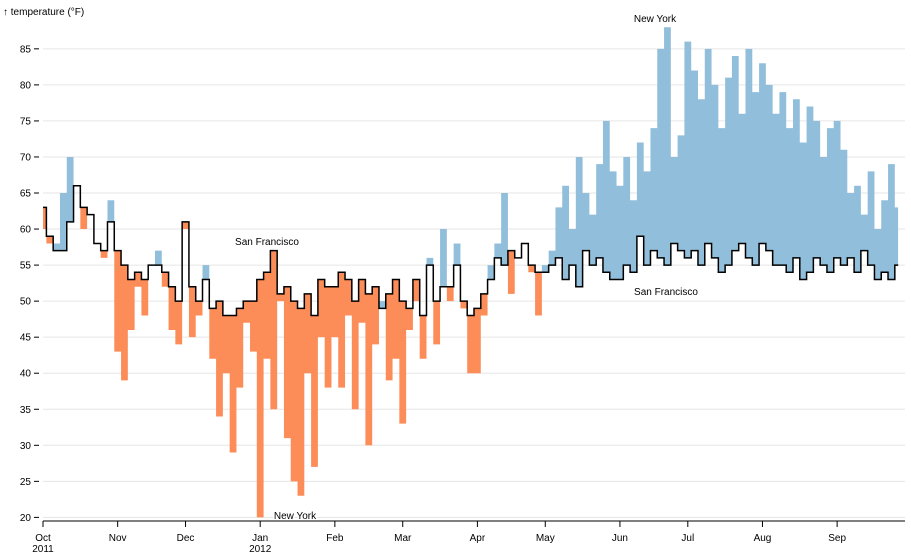 This screenshot has height=555, width=911. I want to click on y-tick-label: 30, so click(26, 446).